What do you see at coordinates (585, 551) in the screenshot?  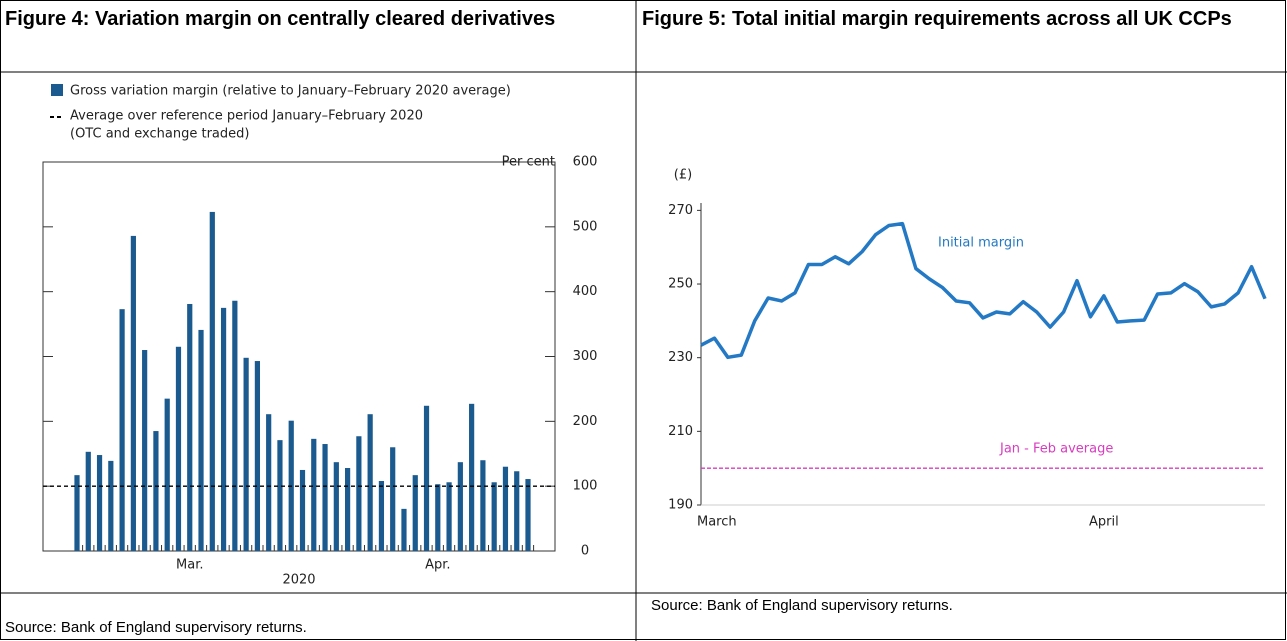 I see `y-tick-label: 0` at bounding box center [585, 551].